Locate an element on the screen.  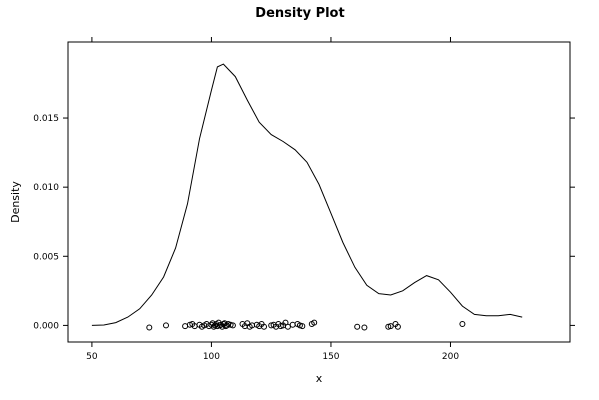
x-tick-label: 150 is located at coordinates (330, 357).